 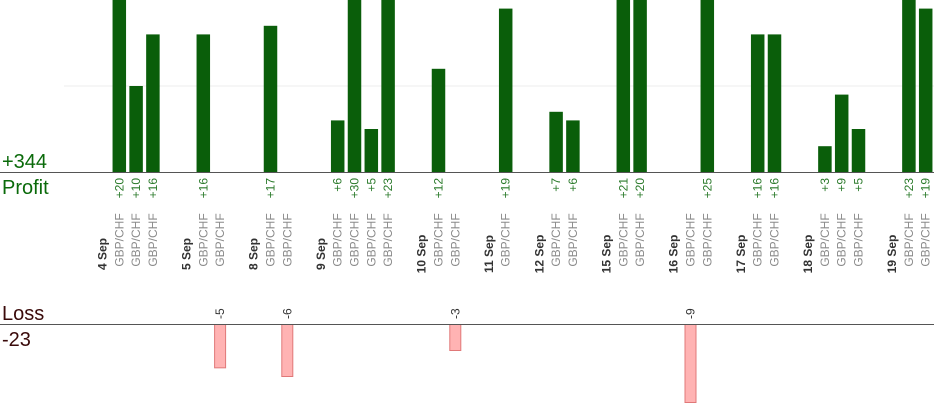 What do you see at coordinates (25, 188) in the screenshot?
I see `profit-label: Profit` at bounding box center [25, 188].